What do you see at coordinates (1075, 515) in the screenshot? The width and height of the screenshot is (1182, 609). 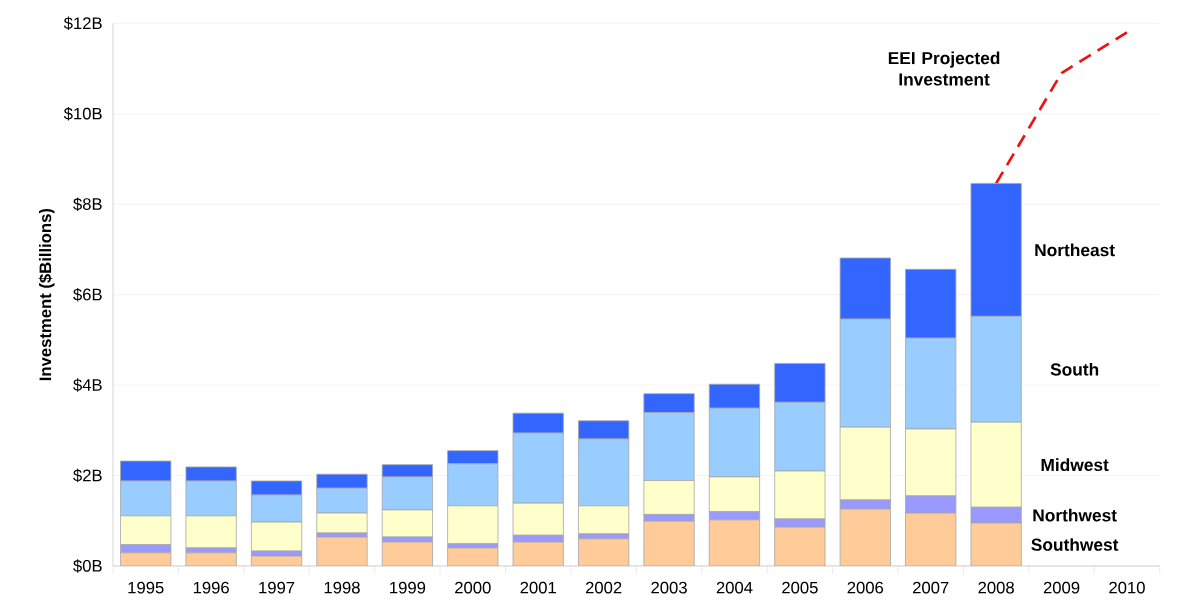 I see `series-label: Northwest` at bounding box center [1075, 515].